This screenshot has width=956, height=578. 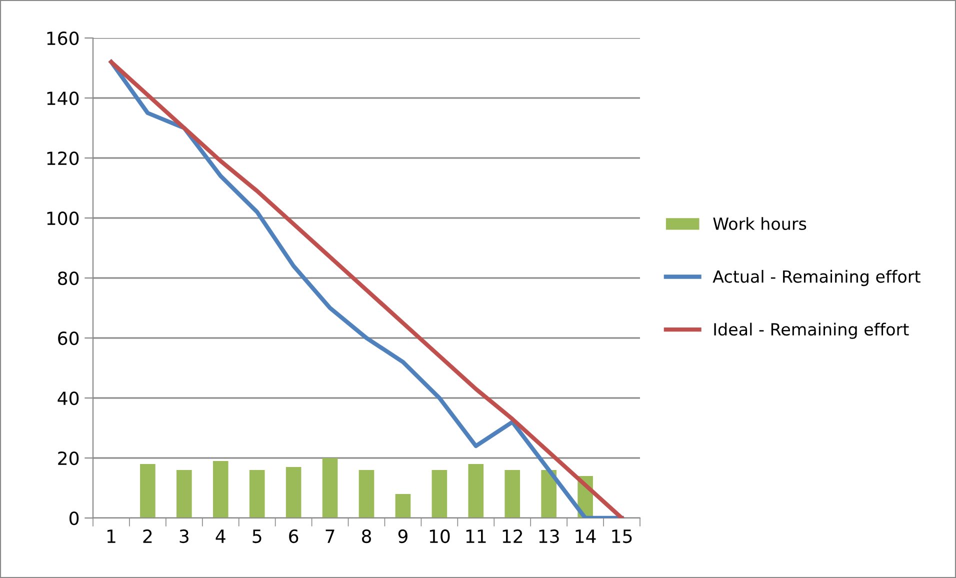 What do you see at coordinates (147, 536) in the screenshot?
I see `x-tick-label: 2` at bounding box center [147, 536].